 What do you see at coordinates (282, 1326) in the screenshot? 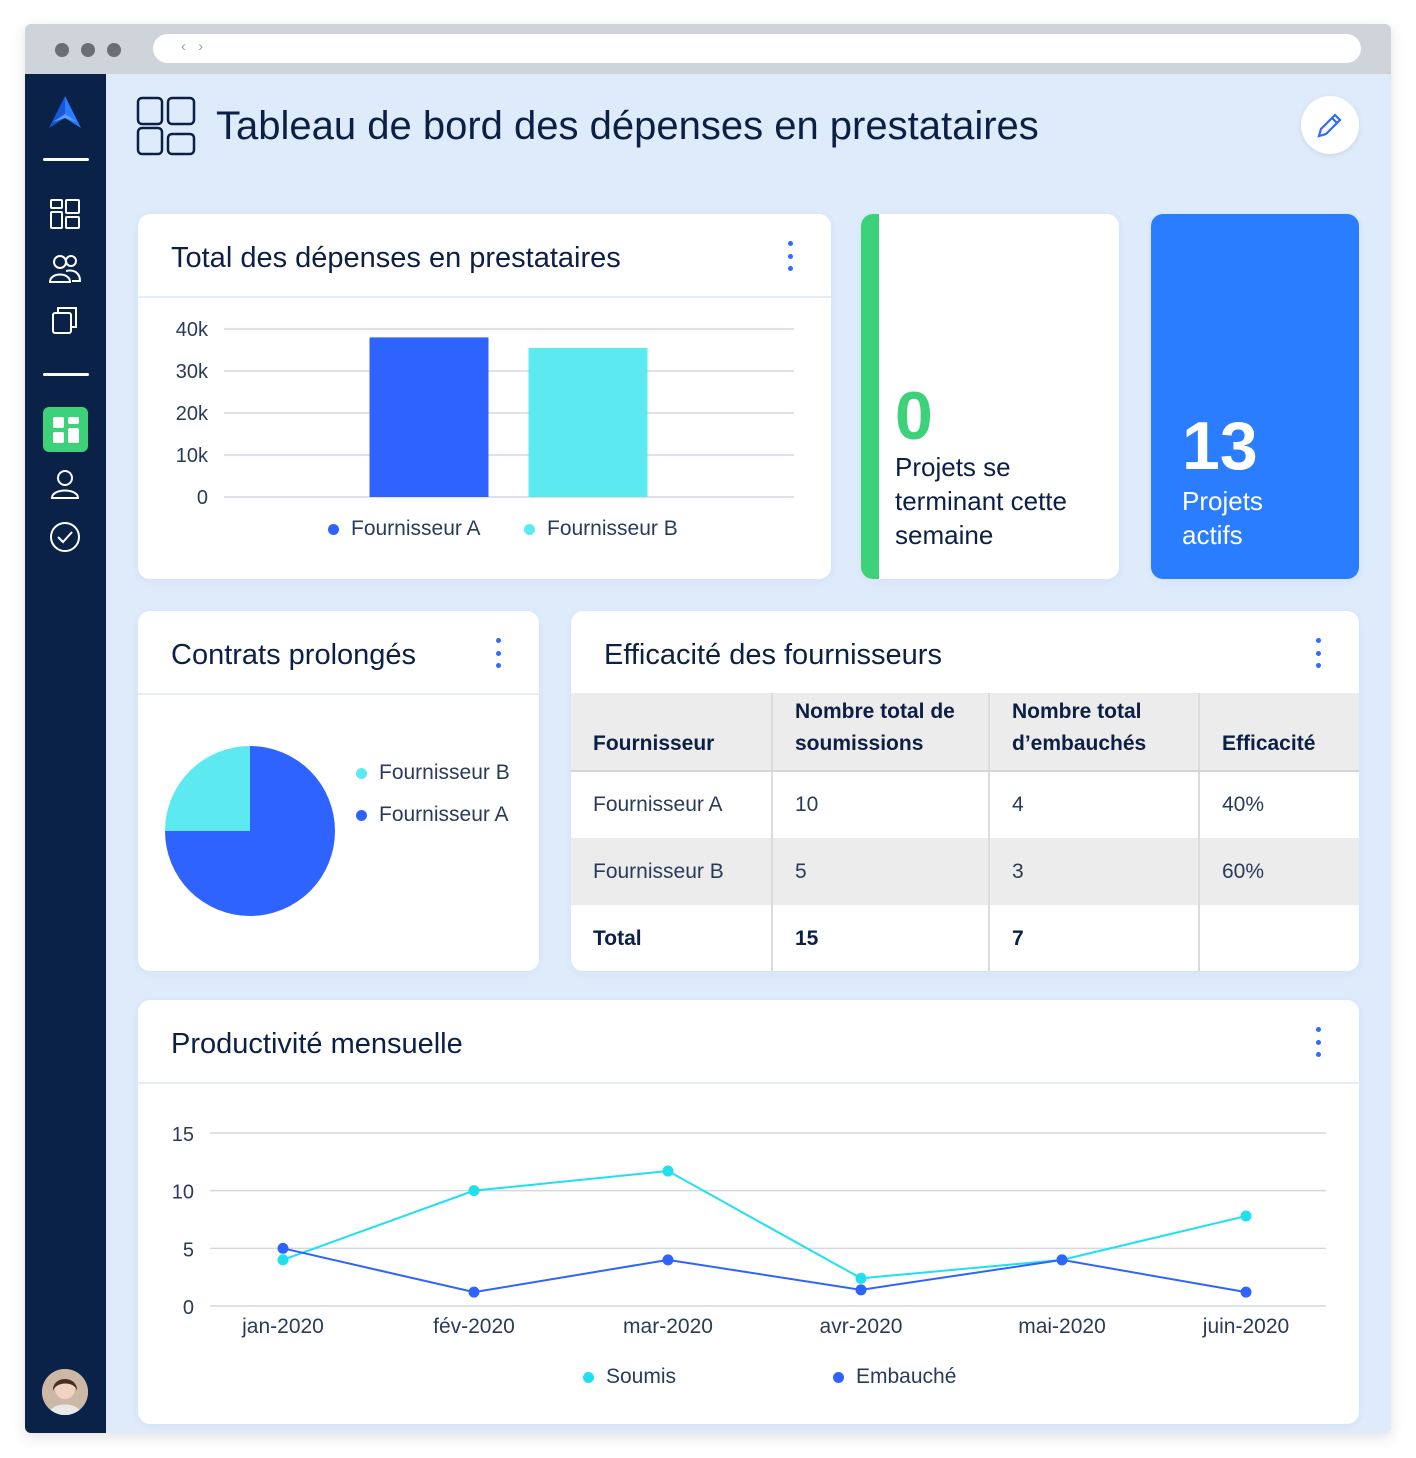
I see `x-tick-label: jan-2020` at bounding box center [282, 1326].